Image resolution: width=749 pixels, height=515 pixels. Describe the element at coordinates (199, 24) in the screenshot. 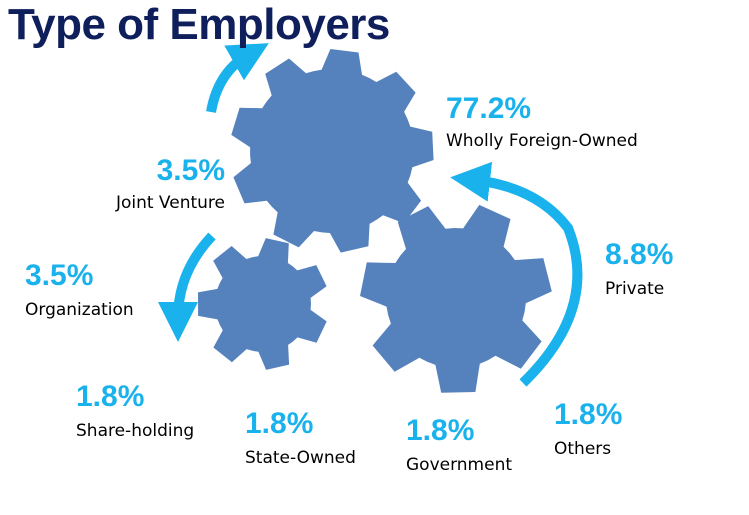

I see `page-title: Type of Employers` at that location.